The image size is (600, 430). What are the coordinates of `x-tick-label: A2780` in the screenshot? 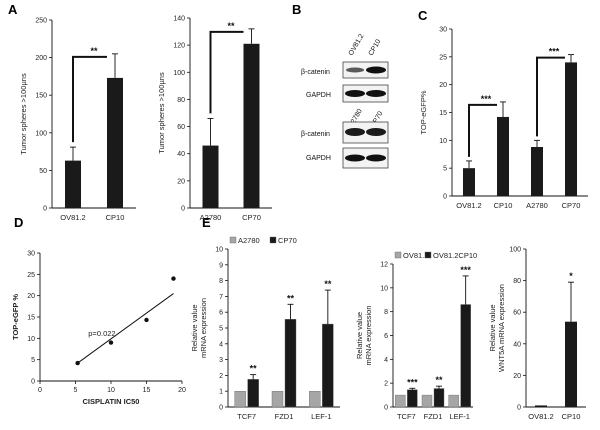 It's located at (211, 217).